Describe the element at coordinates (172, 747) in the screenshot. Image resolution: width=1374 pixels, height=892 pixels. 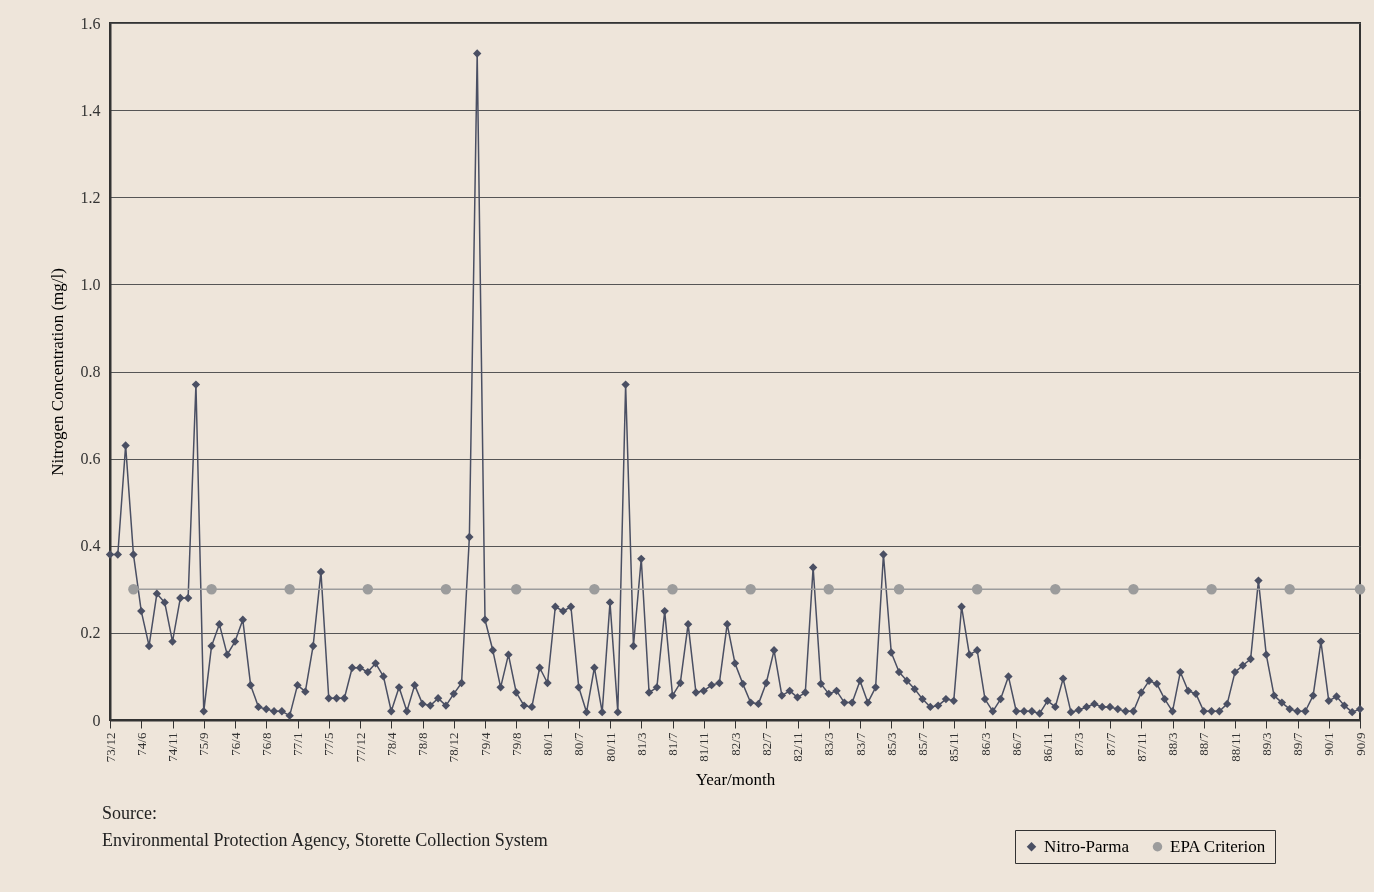
I see `x-tick-label: 74/11` at that location.